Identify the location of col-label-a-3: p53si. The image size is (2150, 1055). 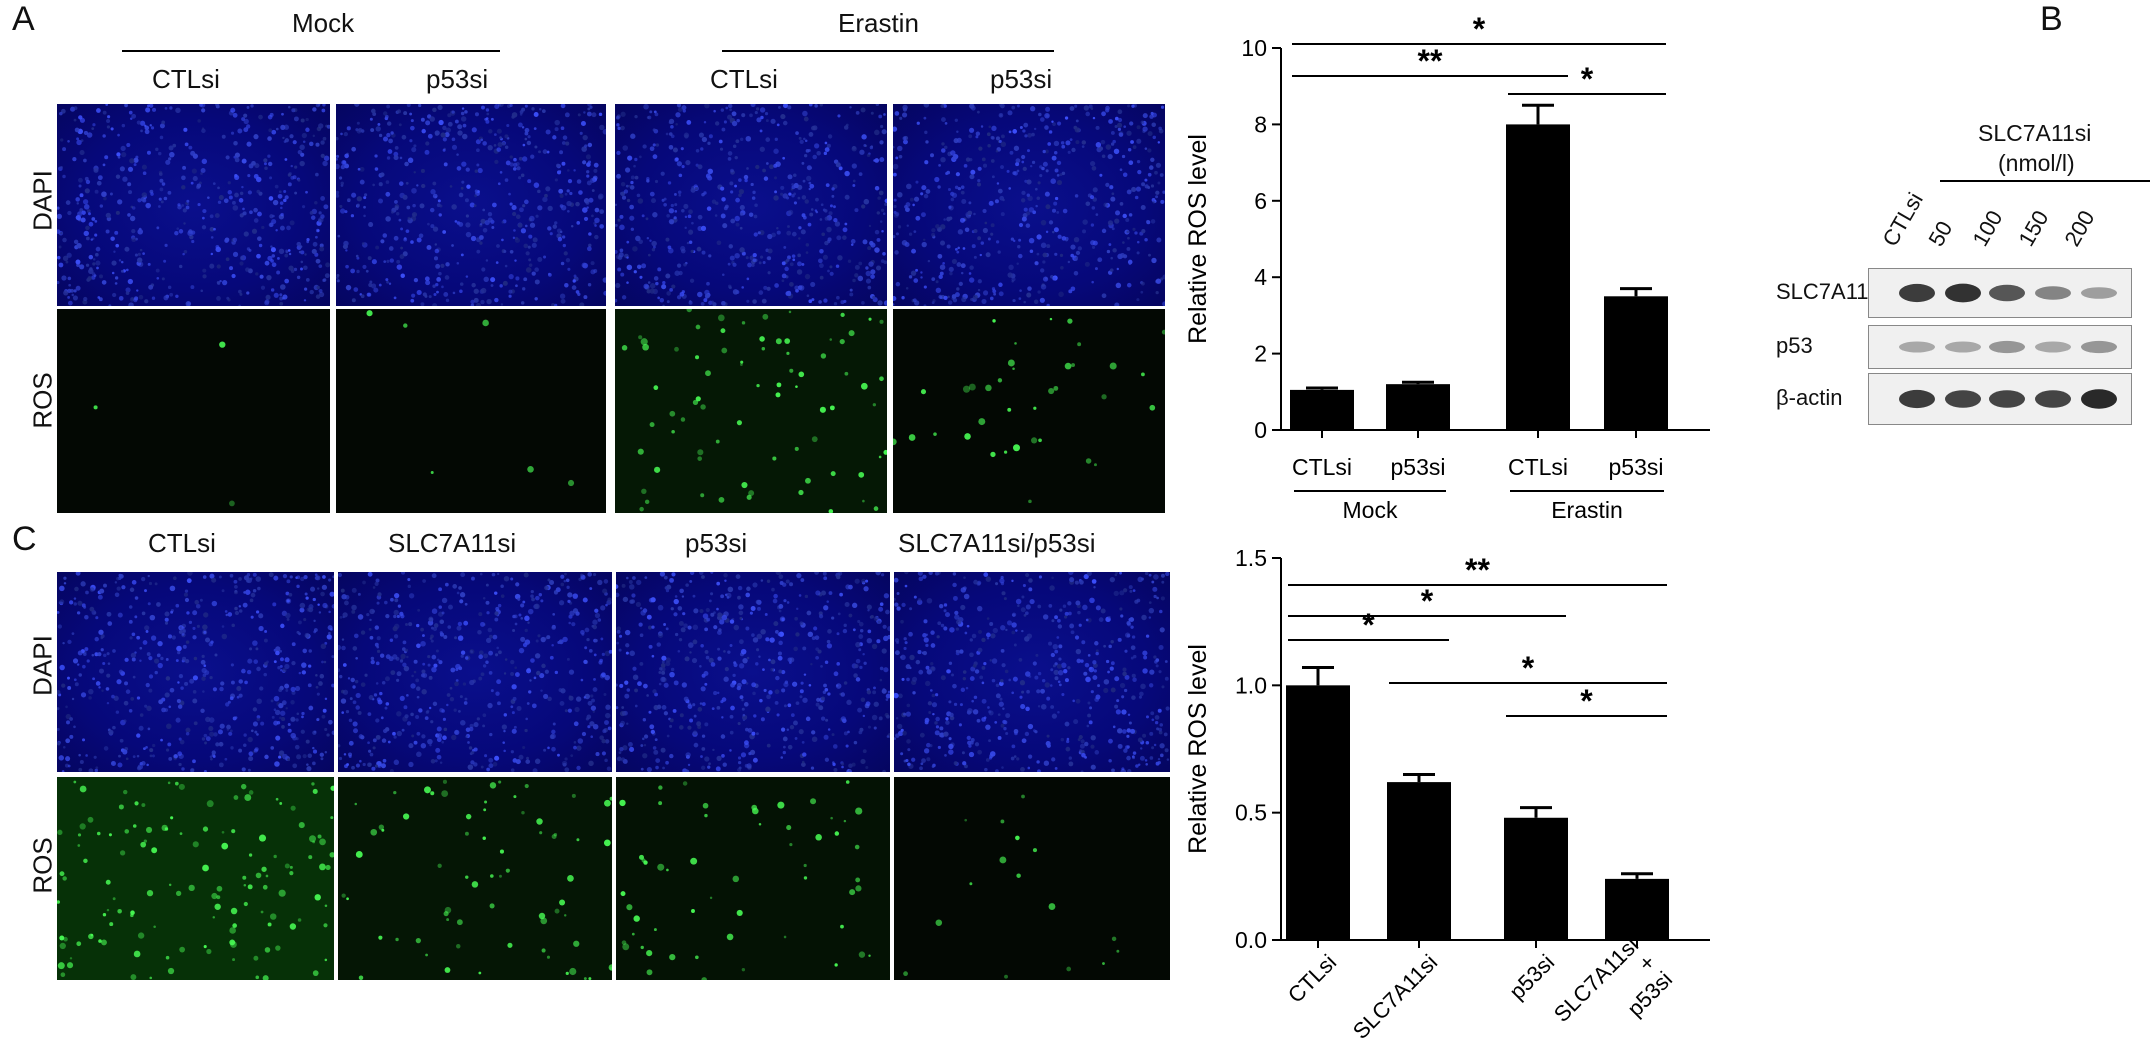
(1021, 79).